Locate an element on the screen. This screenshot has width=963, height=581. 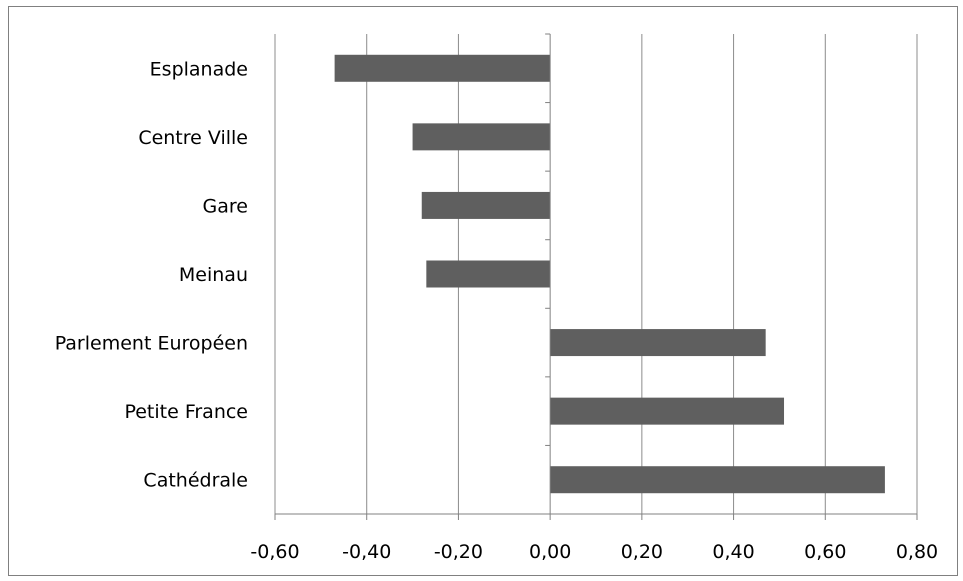
category-label: Petite France is located at coordinates (186, 412).